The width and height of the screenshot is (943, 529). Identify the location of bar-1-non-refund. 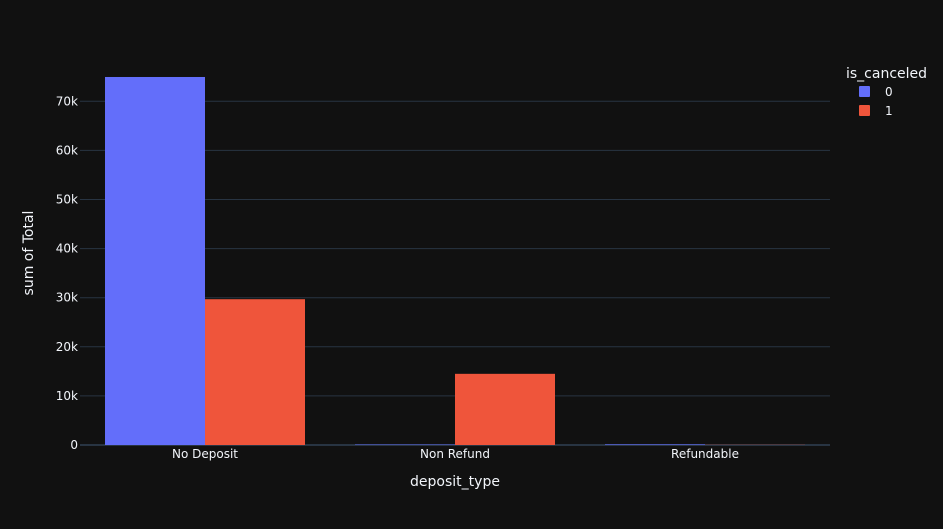
(505, 409).